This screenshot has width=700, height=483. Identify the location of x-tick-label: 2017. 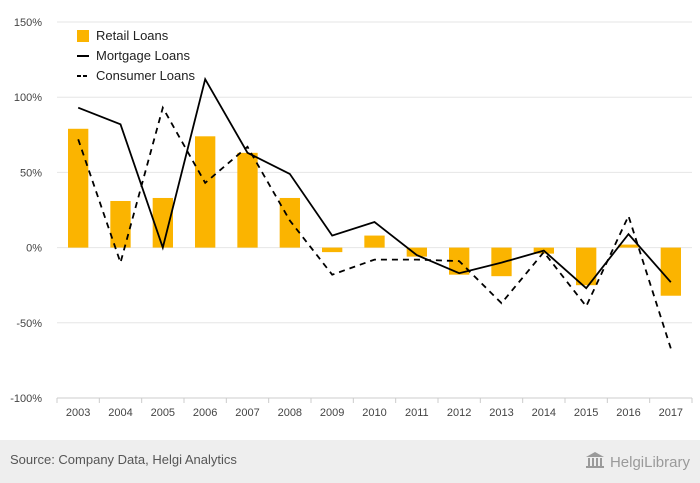
(671, 413).